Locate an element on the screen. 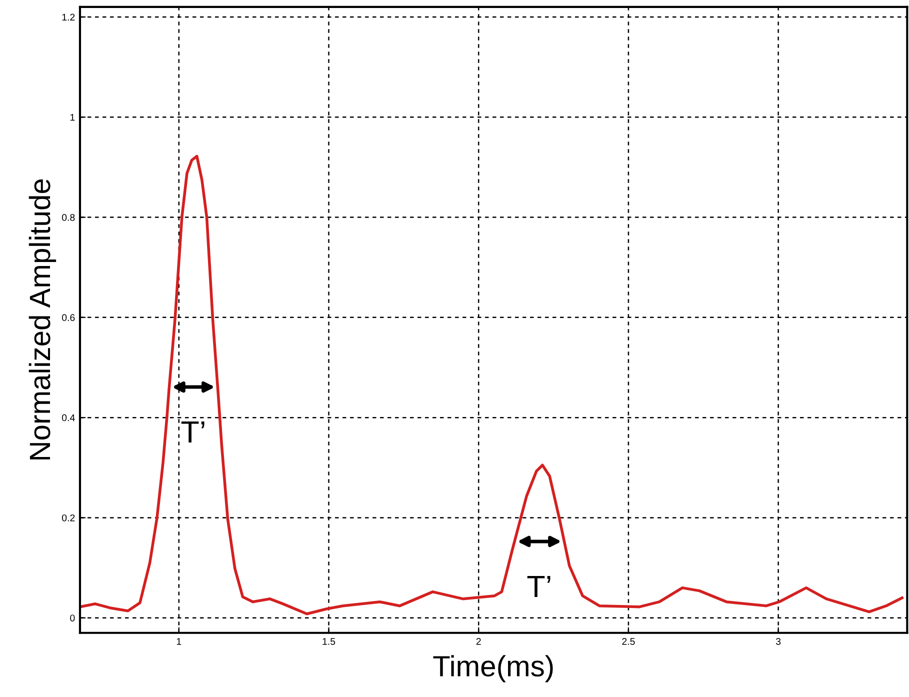 The height and width of the screenshot is (697, 909). y-tick-label: 0.2 is located at coordinates (68, 518).